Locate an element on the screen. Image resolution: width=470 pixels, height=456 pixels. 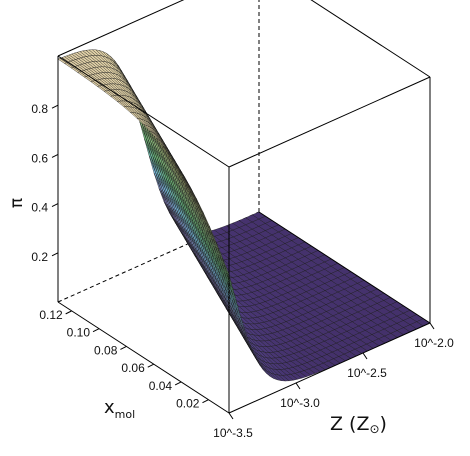
box-edge-left-bottom is located at coordinates (143, 357).